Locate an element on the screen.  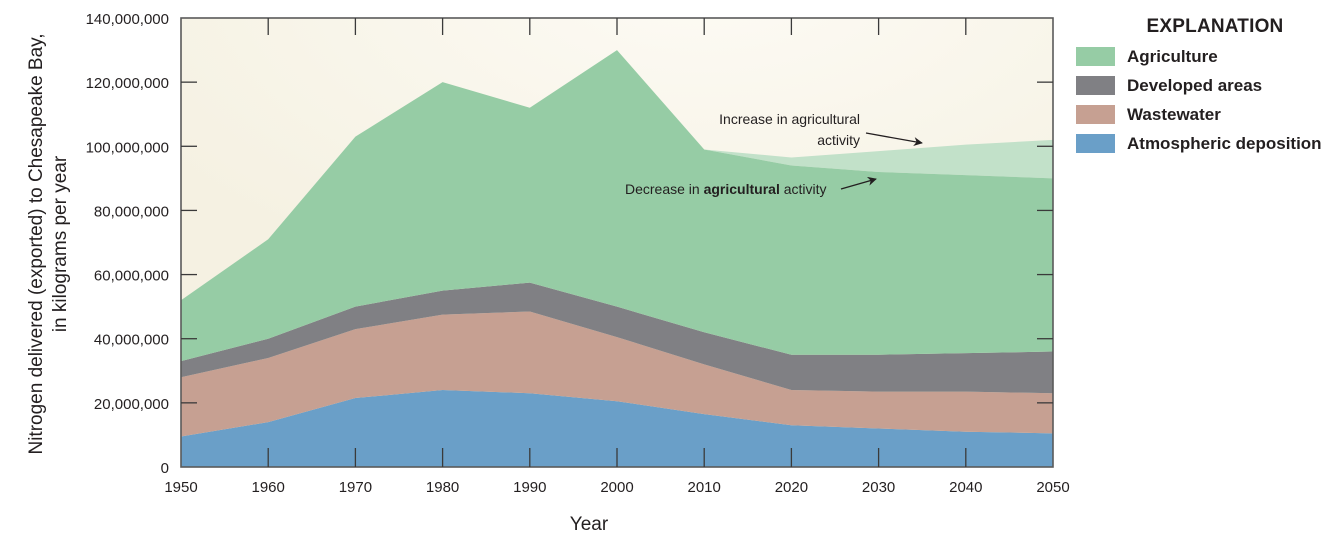
x-tick-label: 2000 is located at coordinates (616, 487).